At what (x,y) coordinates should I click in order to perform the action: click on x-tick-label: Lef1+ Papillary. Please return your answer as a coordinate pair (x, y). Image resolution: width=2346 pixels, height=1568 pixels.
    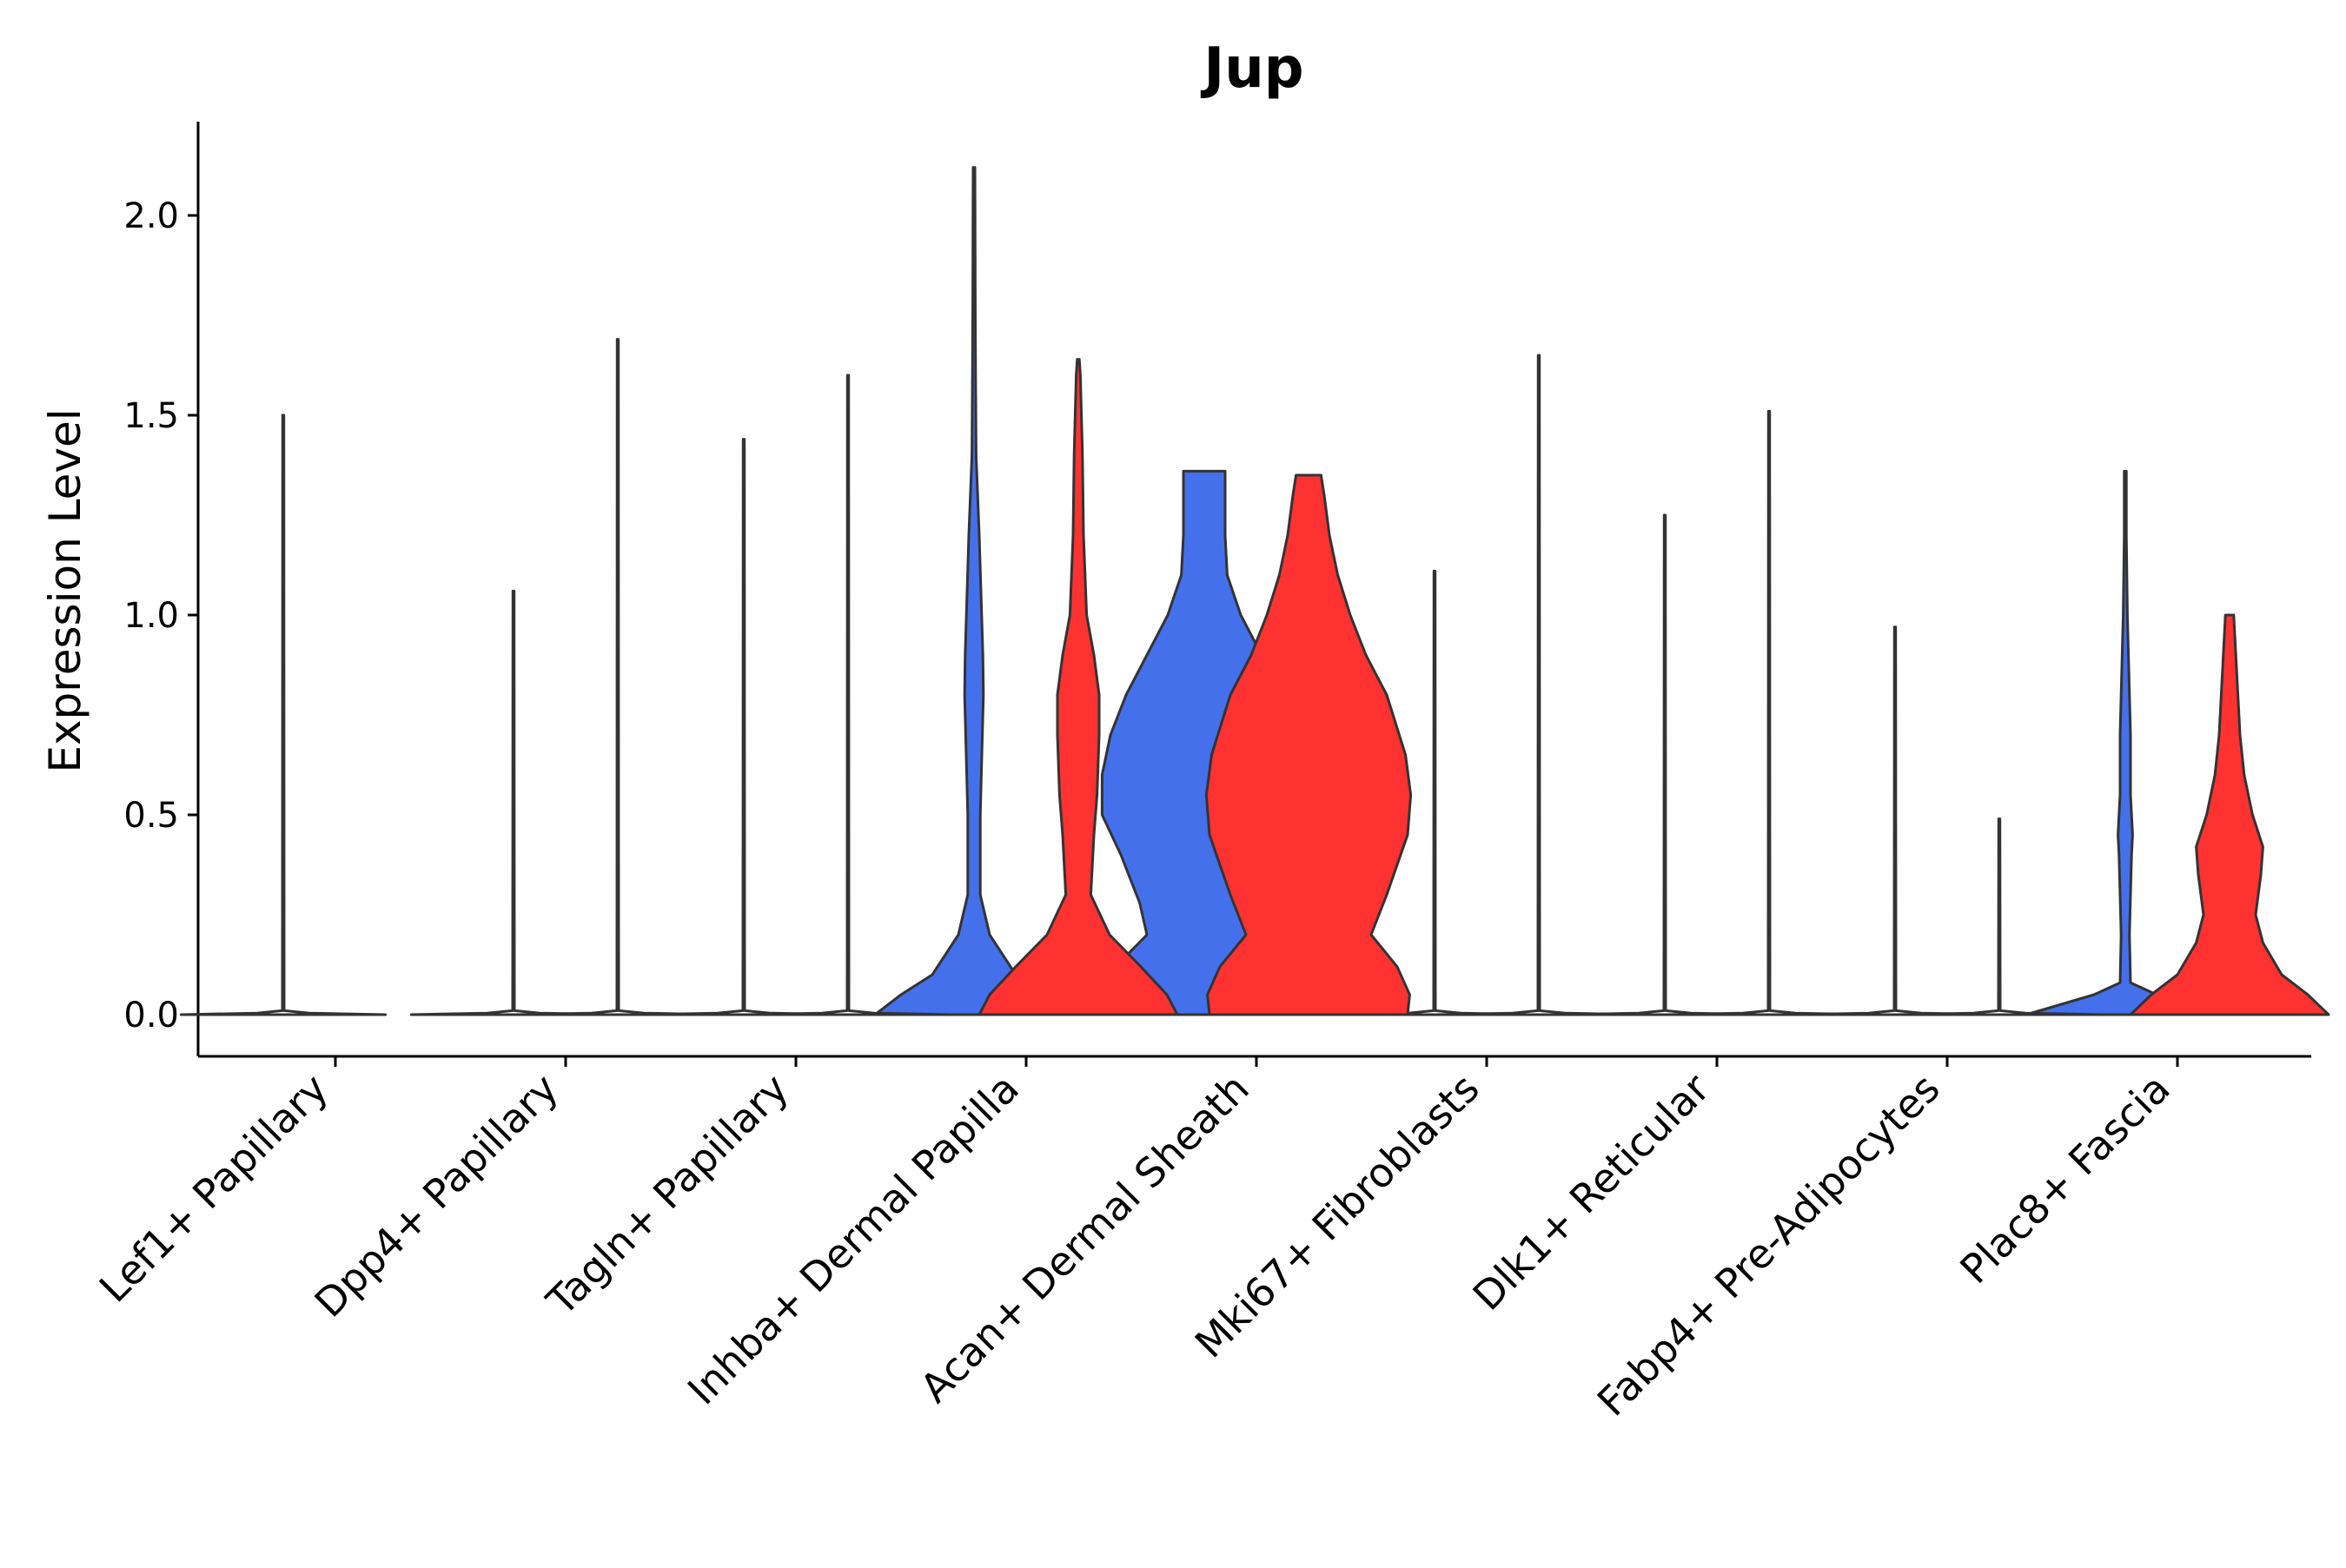
    Looking at the image, I should click on (214, 1188).